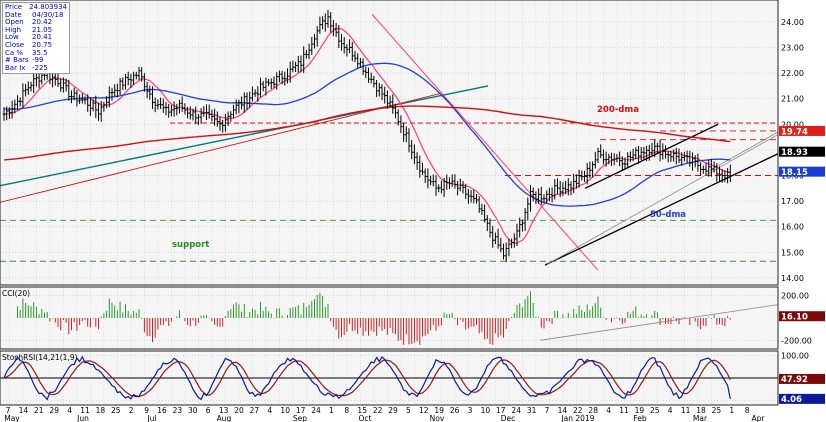 The width and height of the screenshot is (826, 422). I want to click on month-label: Apr, so click(759, 418).